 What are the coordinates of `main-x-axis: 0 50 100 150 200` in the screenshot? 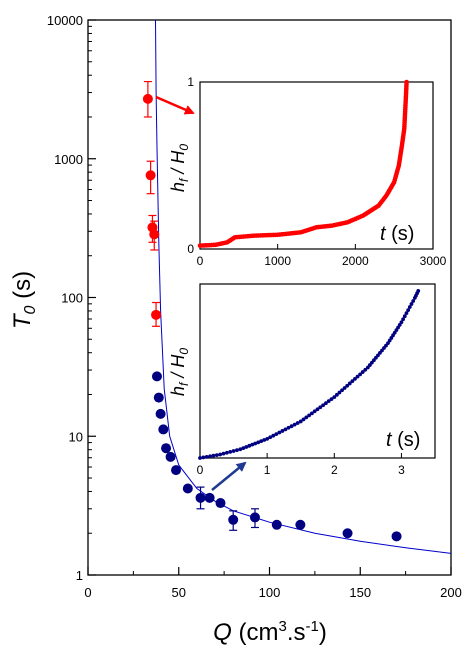 It's located at (273, 583).